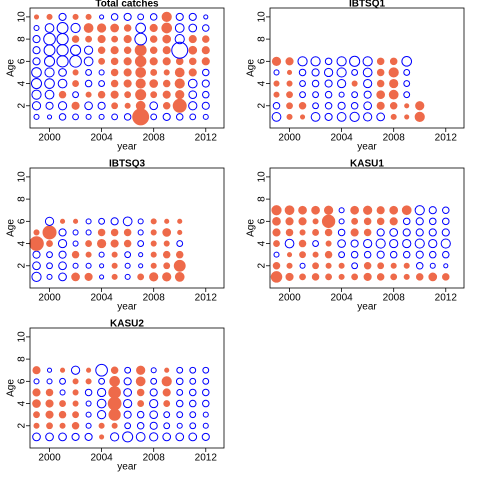 The image size is (480, 480). Describe the element at coordinates (22, 199) in the screenshot. I see `y-tick-label: 8` at that location.